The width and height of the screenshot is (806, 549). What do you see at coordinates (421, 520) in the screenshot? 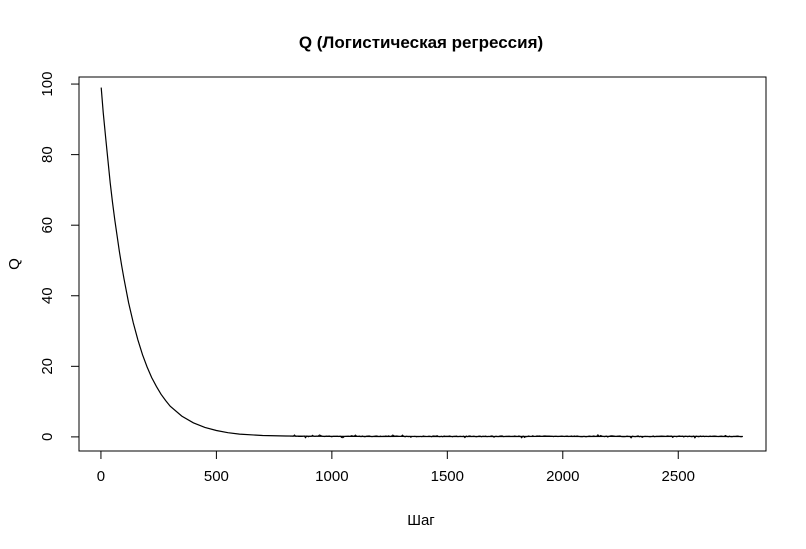
I see `x-axis-label: Шаг` at bounding box center [421, 520].